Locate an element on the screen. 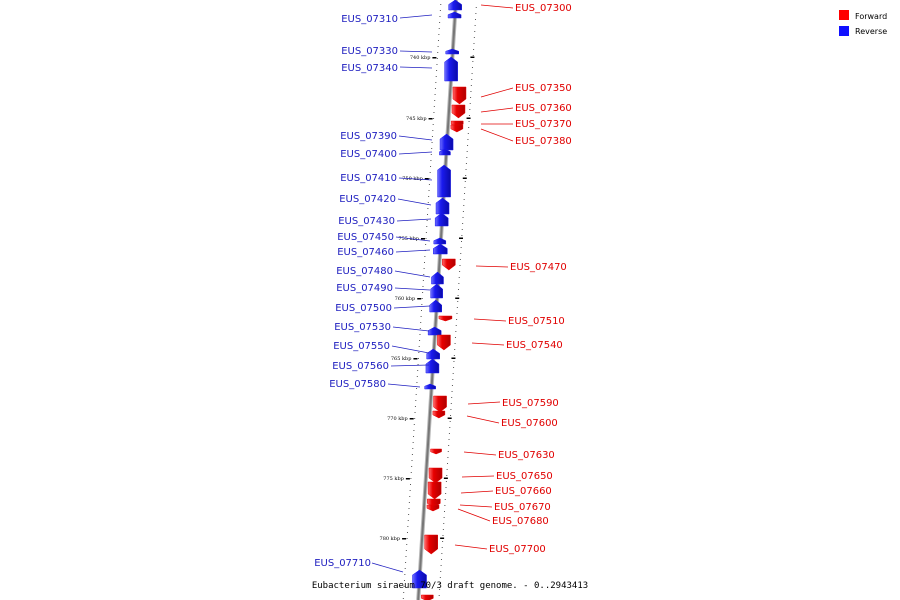 The width and height of the screenshot is (900, 600). gene-label: EUS_07510 is located at coordinates (536, 321).